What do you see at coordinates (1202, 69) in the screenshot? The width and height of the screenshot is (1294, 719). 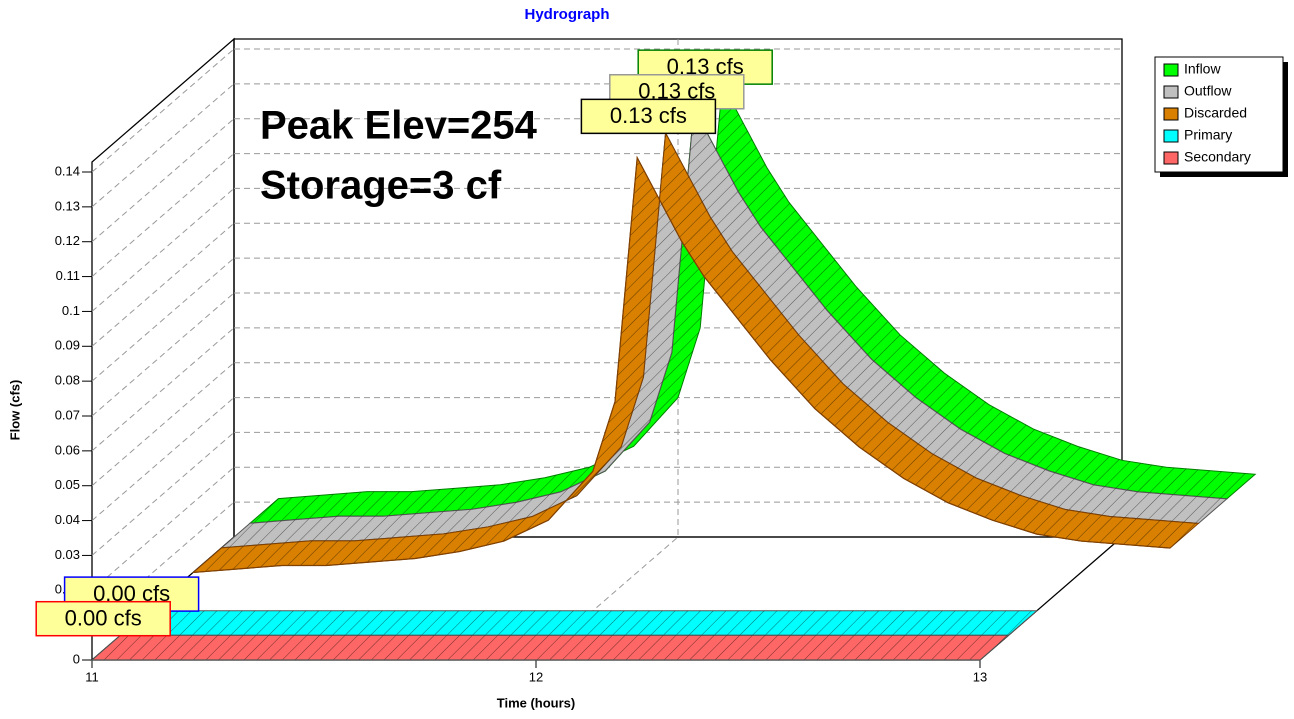 I see `legend-label: Inflow` at bounding box center [1202, 69].